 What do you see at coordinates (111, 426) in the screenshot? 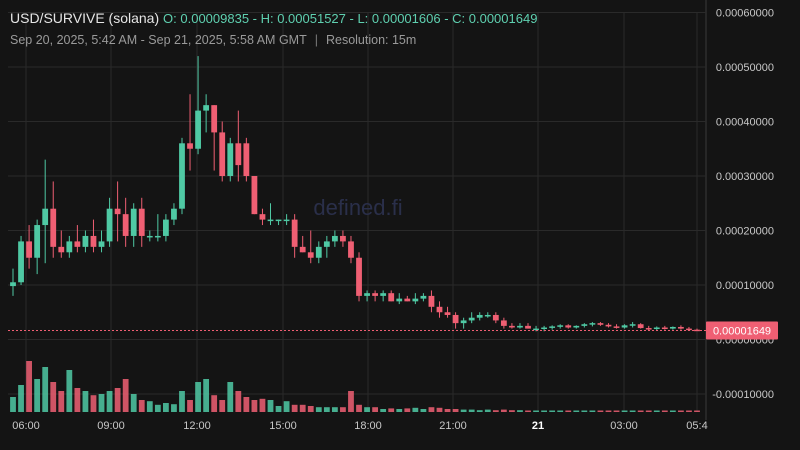
I see `x-tick-label: 09:00` at bounding box center [111, 426].